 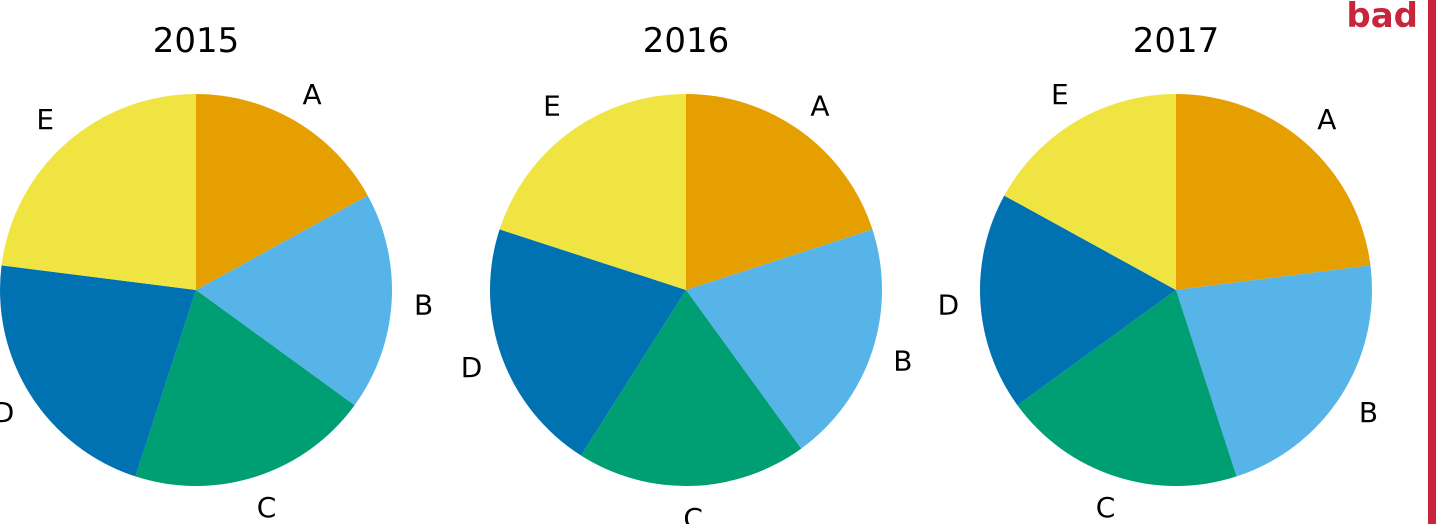 What do you see at coordinates (1382, 18) in the screenshot?
I see `bad-badge: bad` at bounding box center [1382, 18].